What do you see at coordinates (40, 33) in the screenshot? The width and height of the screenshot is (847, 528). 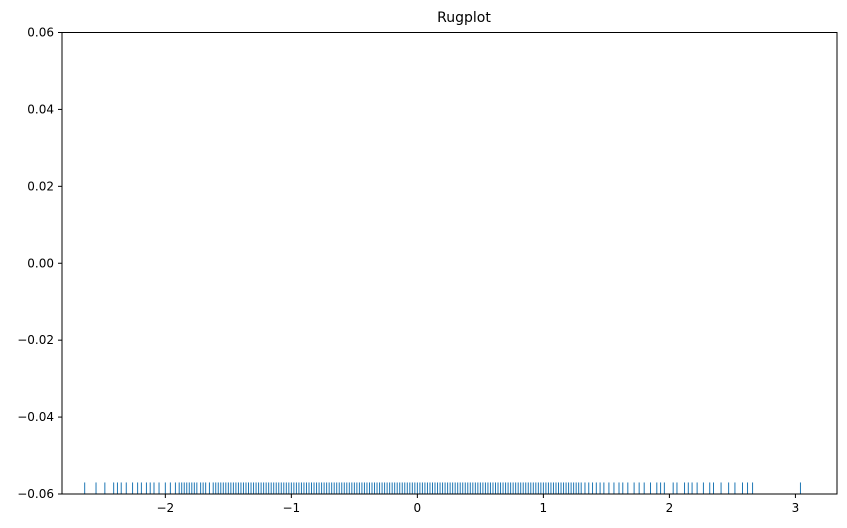 I see `y-tick-label: 0.06` at bounding box center [40, 33].